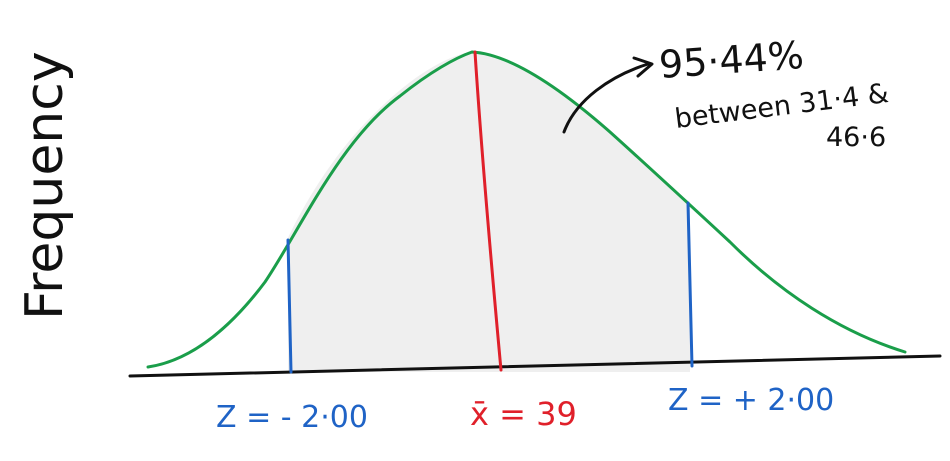 The image size is (950, 461). Describe the element at coordinates (732, 60) in the screenshot. I see `annotation-percent: 95·44%` at that location.